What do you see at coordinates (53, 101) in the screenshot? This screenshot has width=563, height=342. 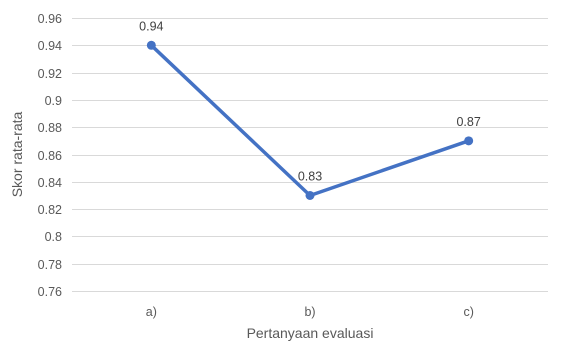 I see `y-tick-label: 0.9` at bounding box center [53, 101].